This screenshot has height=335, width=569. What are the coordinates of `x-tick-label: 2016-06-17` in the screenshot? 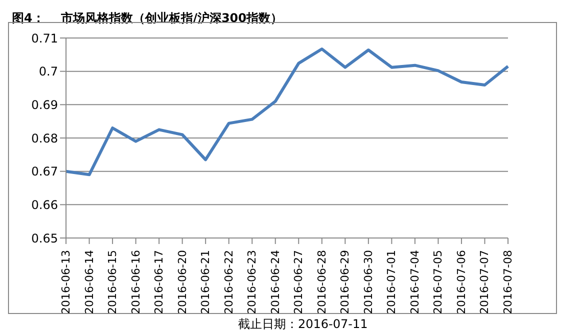 It's located at (159, 282).